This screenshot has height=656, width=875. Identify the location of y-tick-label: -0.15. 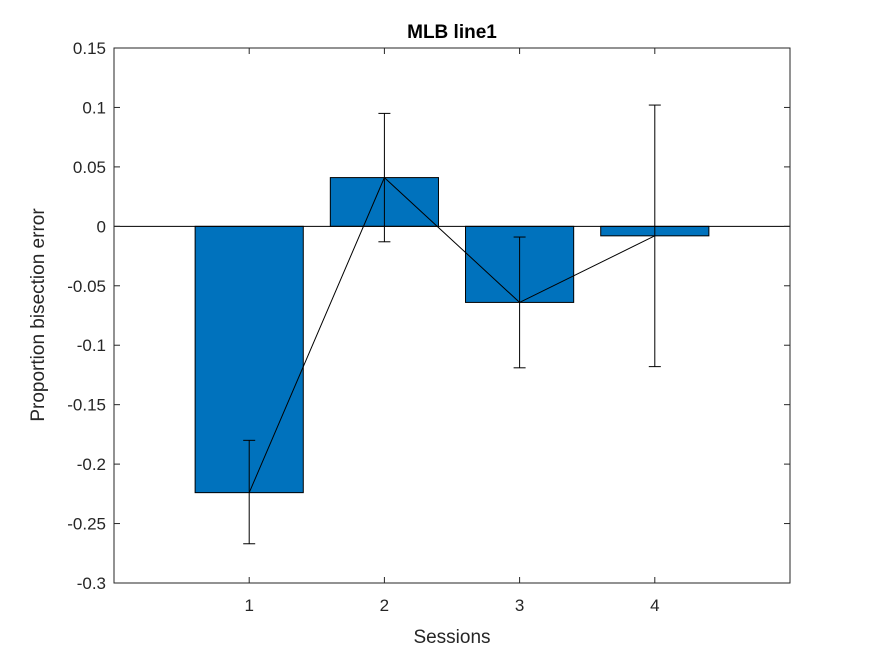
(86, 405).